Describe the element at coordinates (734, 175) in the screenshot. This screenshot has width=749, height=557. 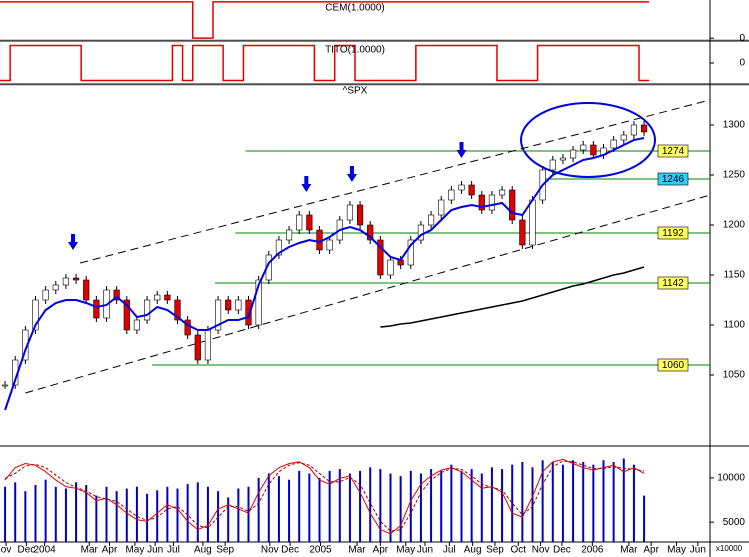
I see `y-tick-label: 1250` at that location.